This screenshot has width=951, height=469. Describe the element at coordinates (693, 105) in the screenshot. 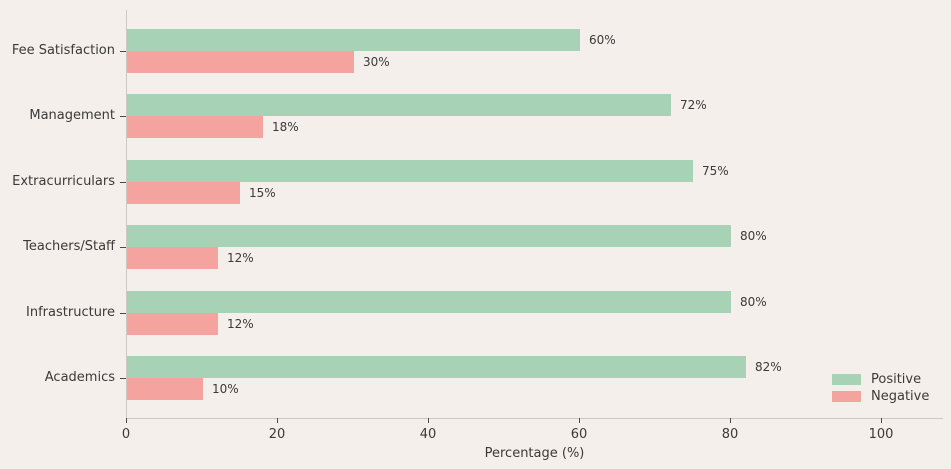

I see `bar-value-label: 72%` at that location.